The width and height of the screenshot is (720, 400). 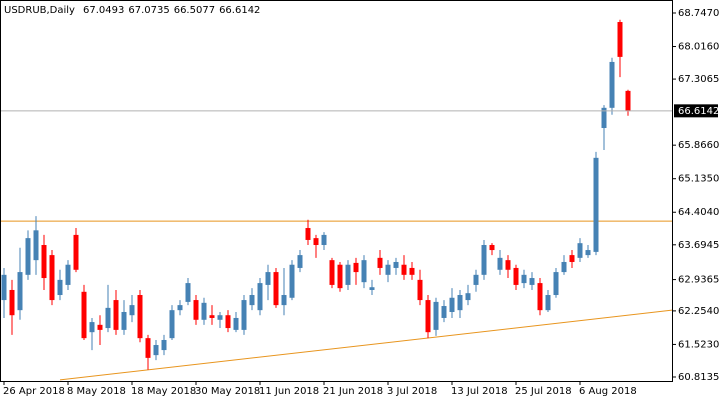 What do you see at coordinates (412, 391) in the screenshot?
I see `x-tick-label: 3 Jul 2018` at bounding box center [412, 391].